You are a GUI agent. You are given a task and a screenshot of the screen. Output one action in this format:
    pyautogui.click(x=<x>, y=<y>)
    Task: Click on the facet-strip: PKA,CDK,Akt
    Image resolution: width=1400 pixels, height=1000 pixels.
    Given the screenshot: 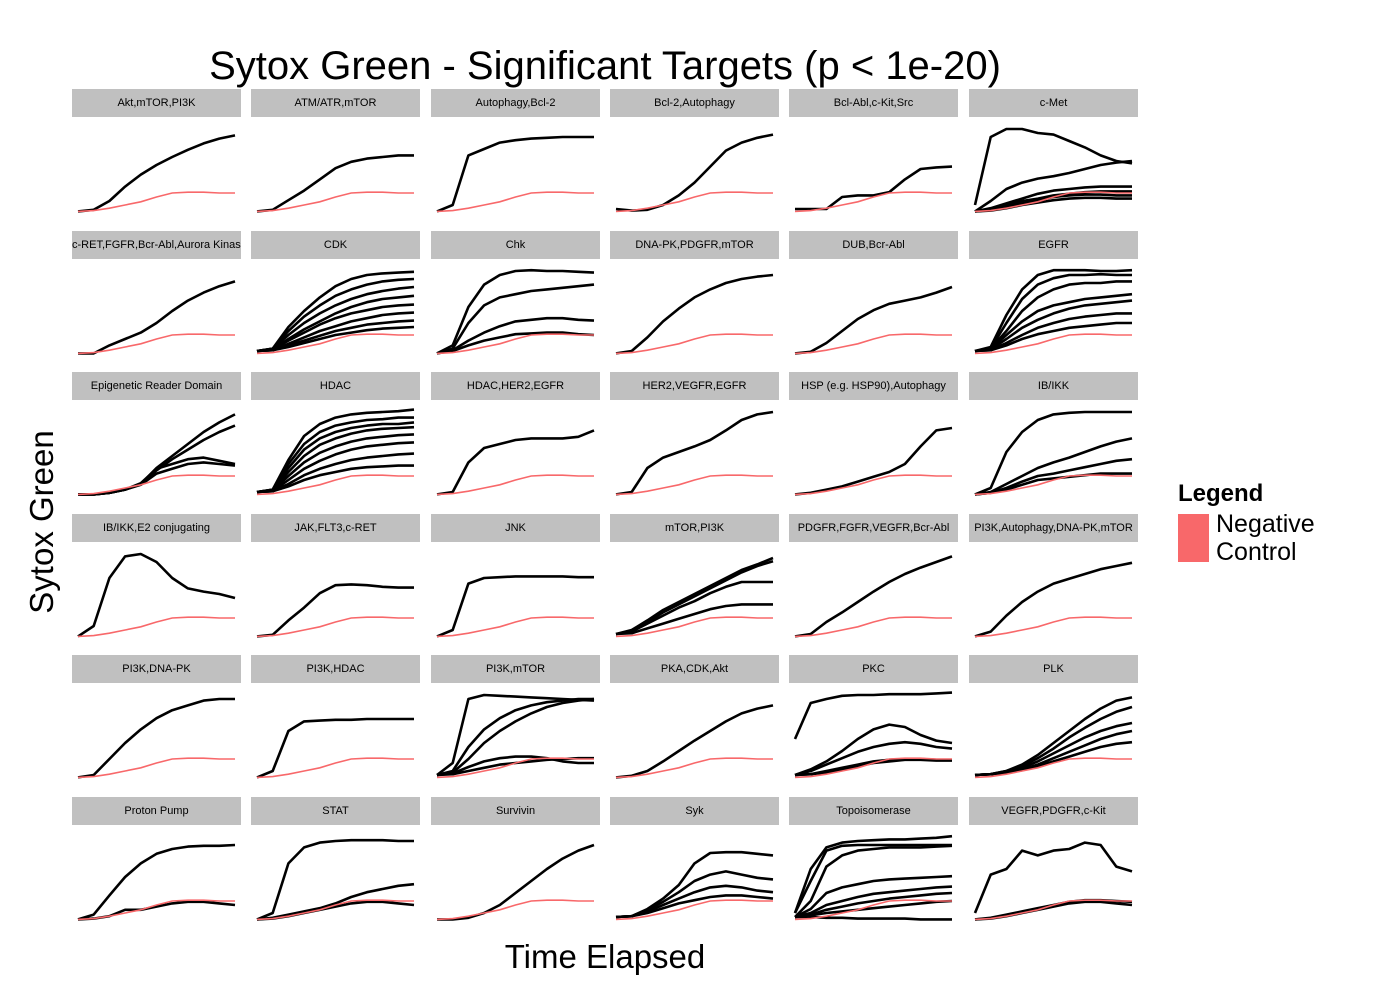 What is the action you would take?
    pyautogui.click(x=694, y=669)
    